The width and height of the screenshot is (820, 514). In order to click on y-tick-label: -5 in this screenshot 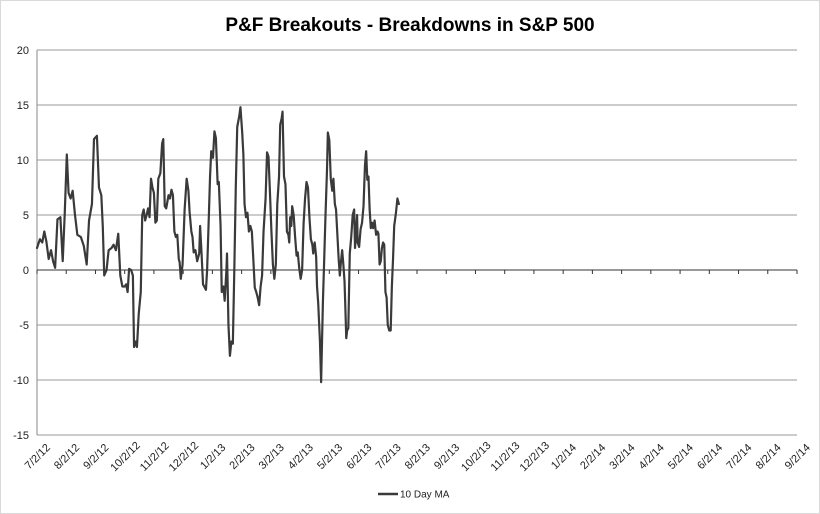, I will do `click(24, 326)`.